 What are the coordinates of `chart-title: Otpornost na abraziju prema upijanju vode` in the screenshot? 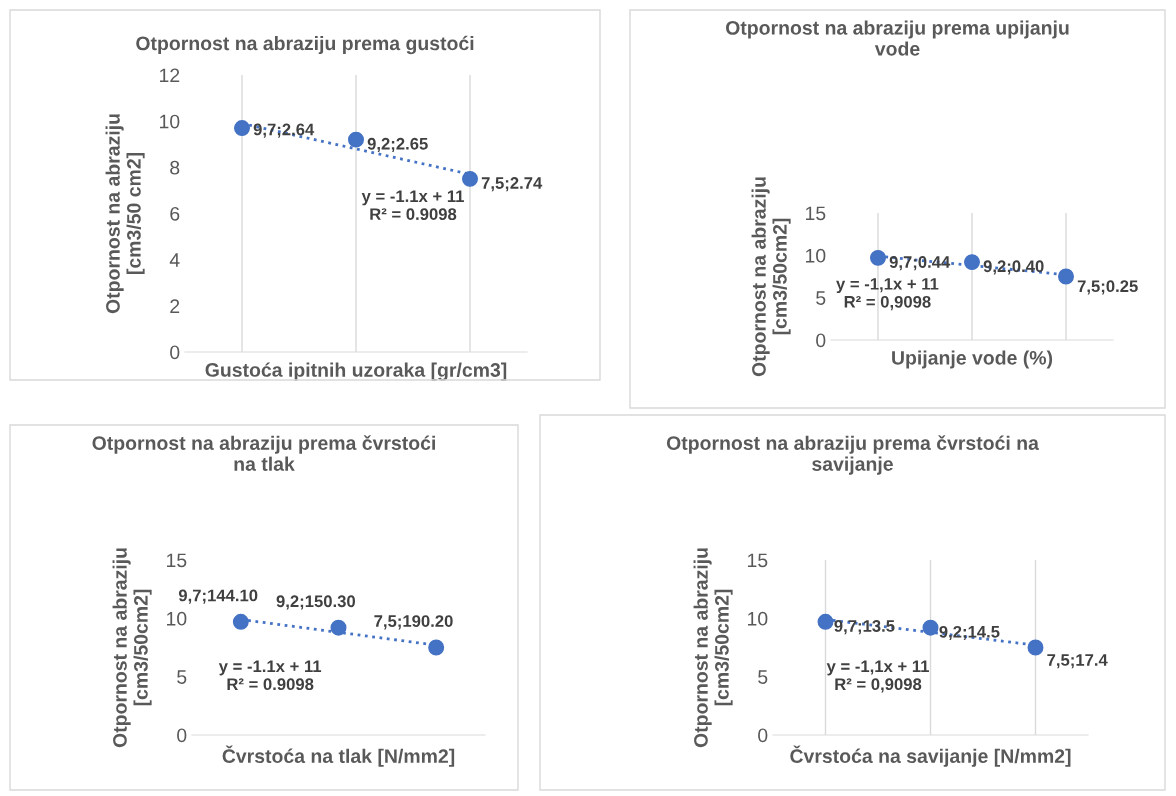 It's located at (897, 38).